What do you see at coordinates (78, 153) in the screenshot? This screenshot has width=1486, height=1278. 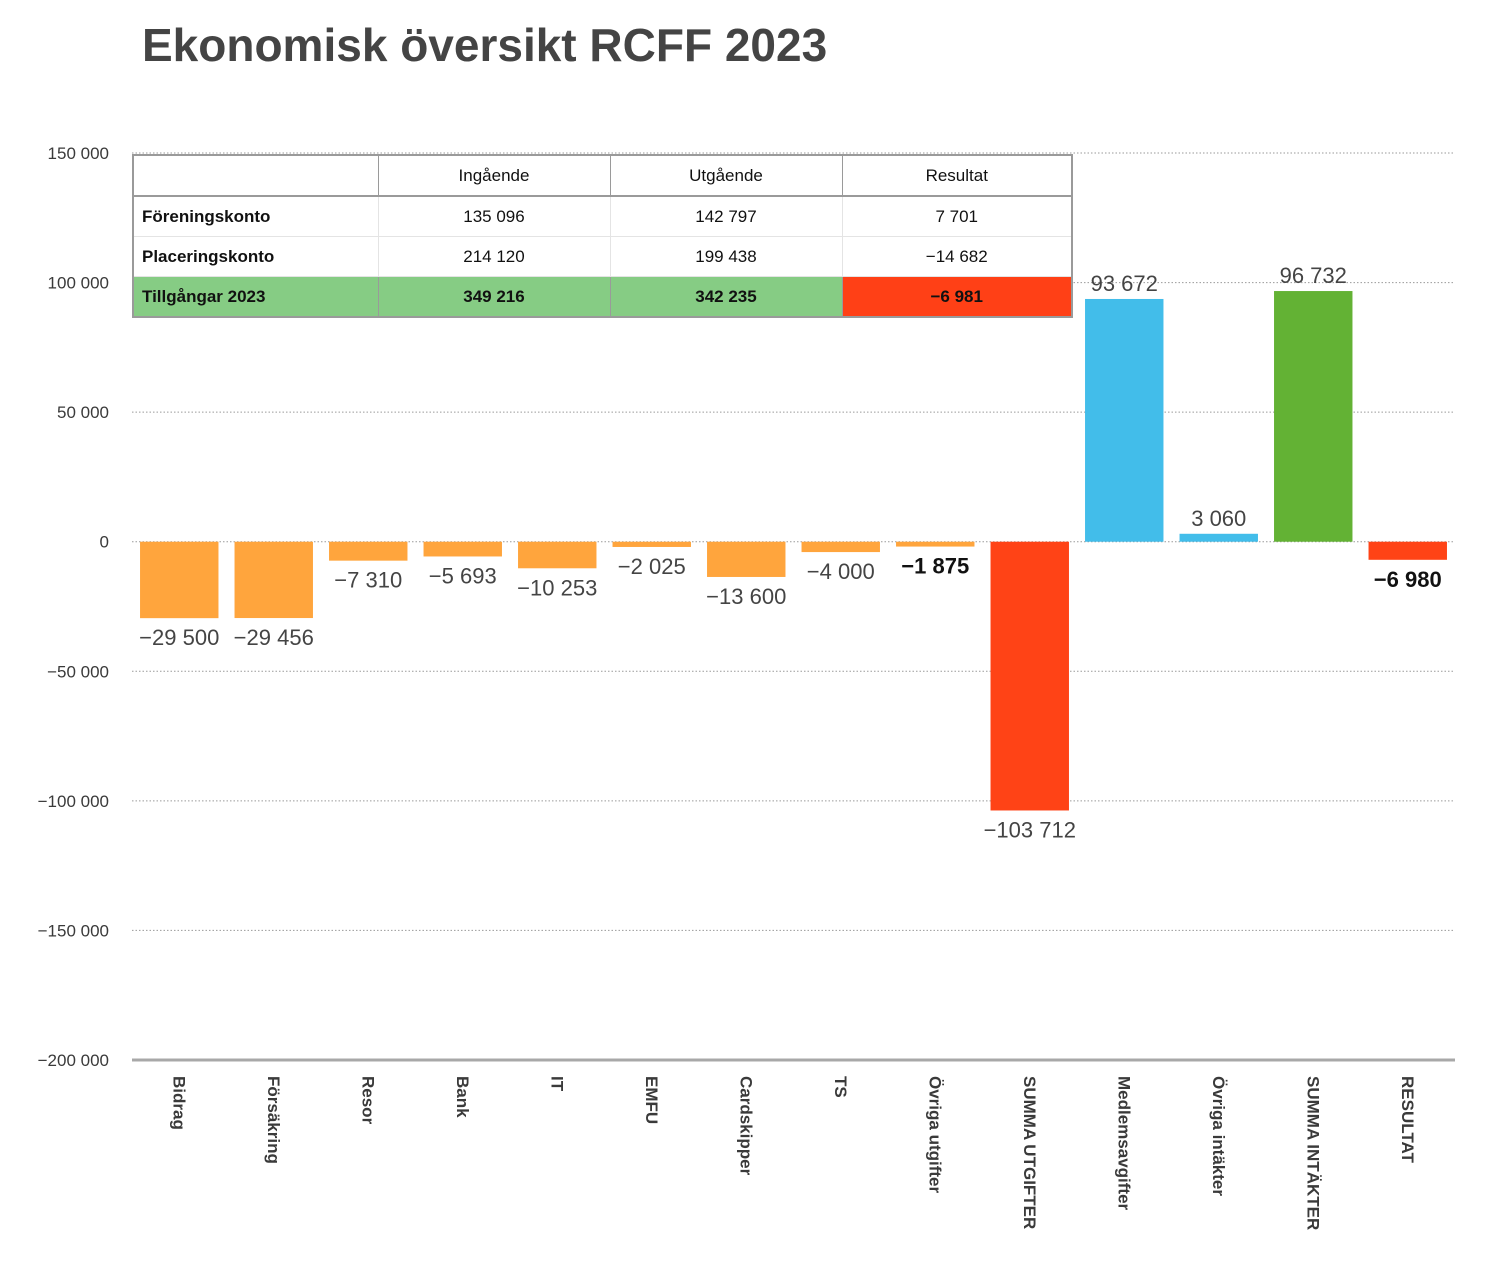 I see `y-tick-label: 150 000` at bounding box center [78, 153].